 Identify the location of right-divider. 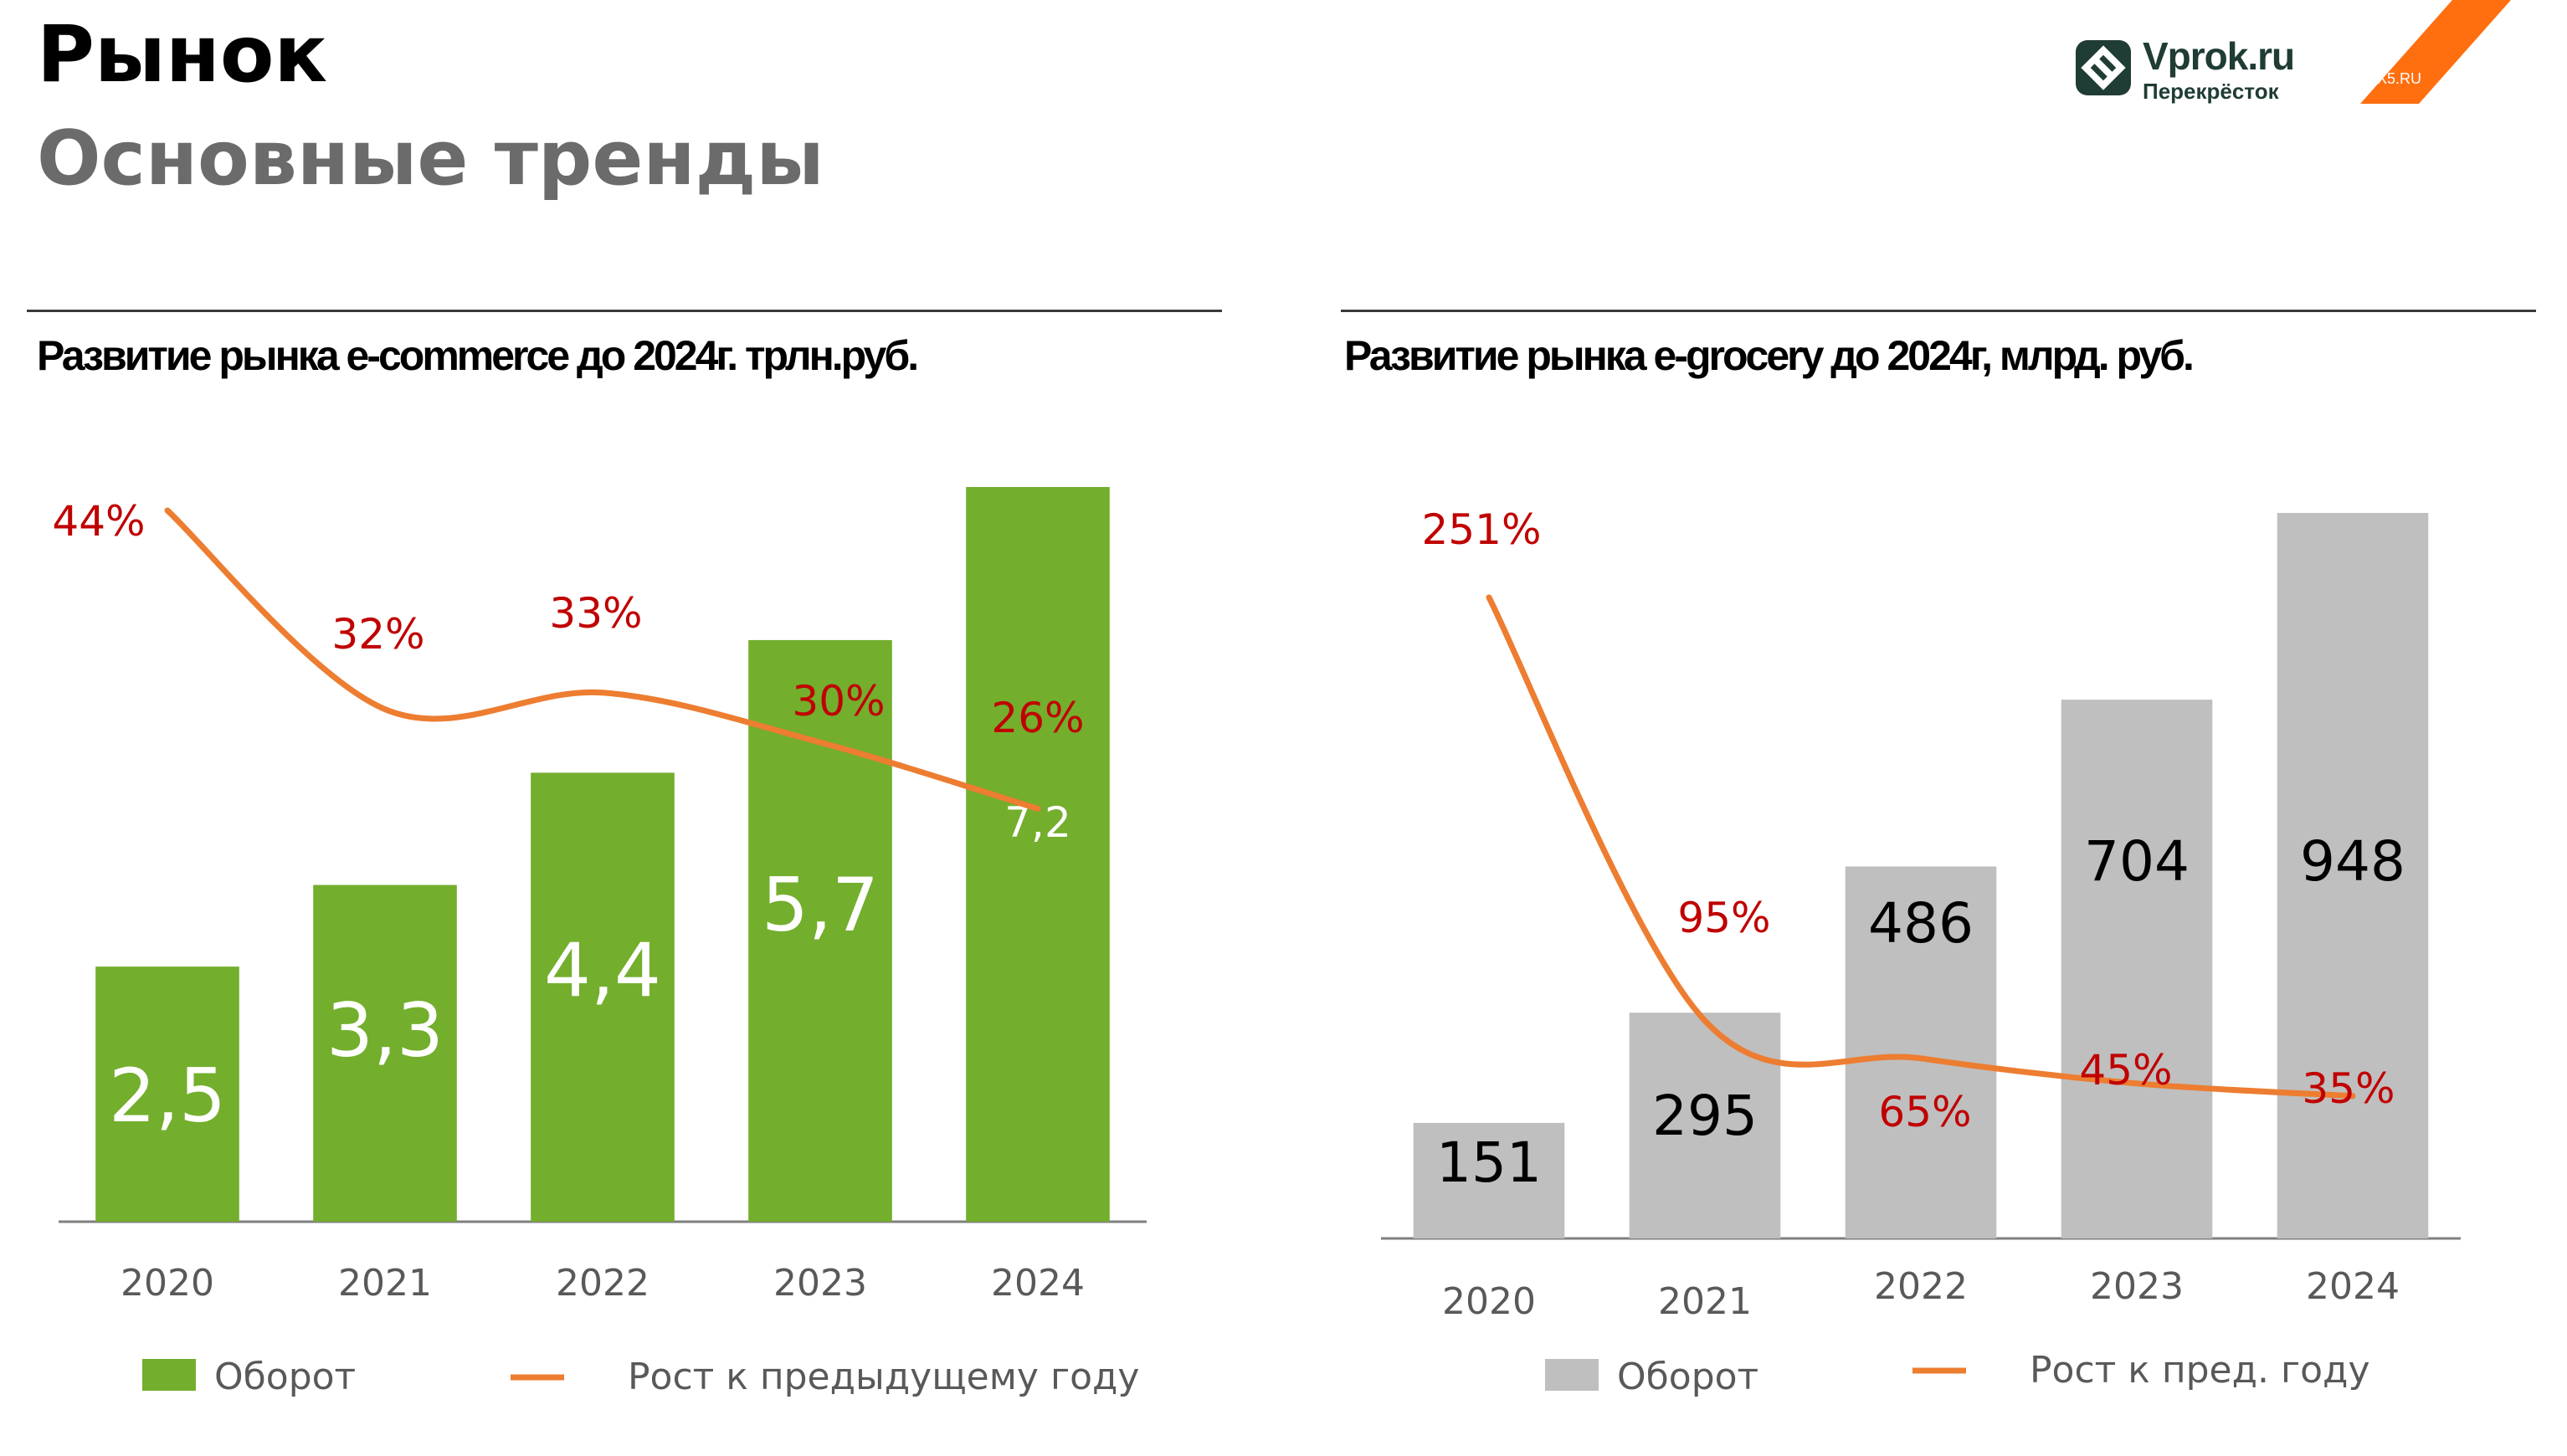
(1938, 311).